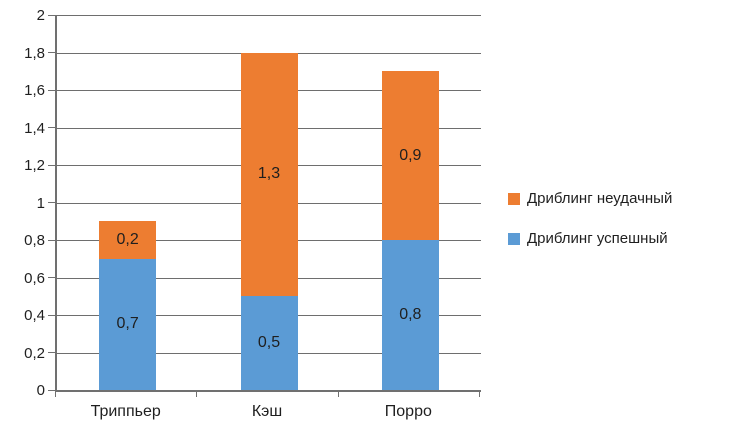  I want to click on y-axis-label: 0, so click(40, 390).